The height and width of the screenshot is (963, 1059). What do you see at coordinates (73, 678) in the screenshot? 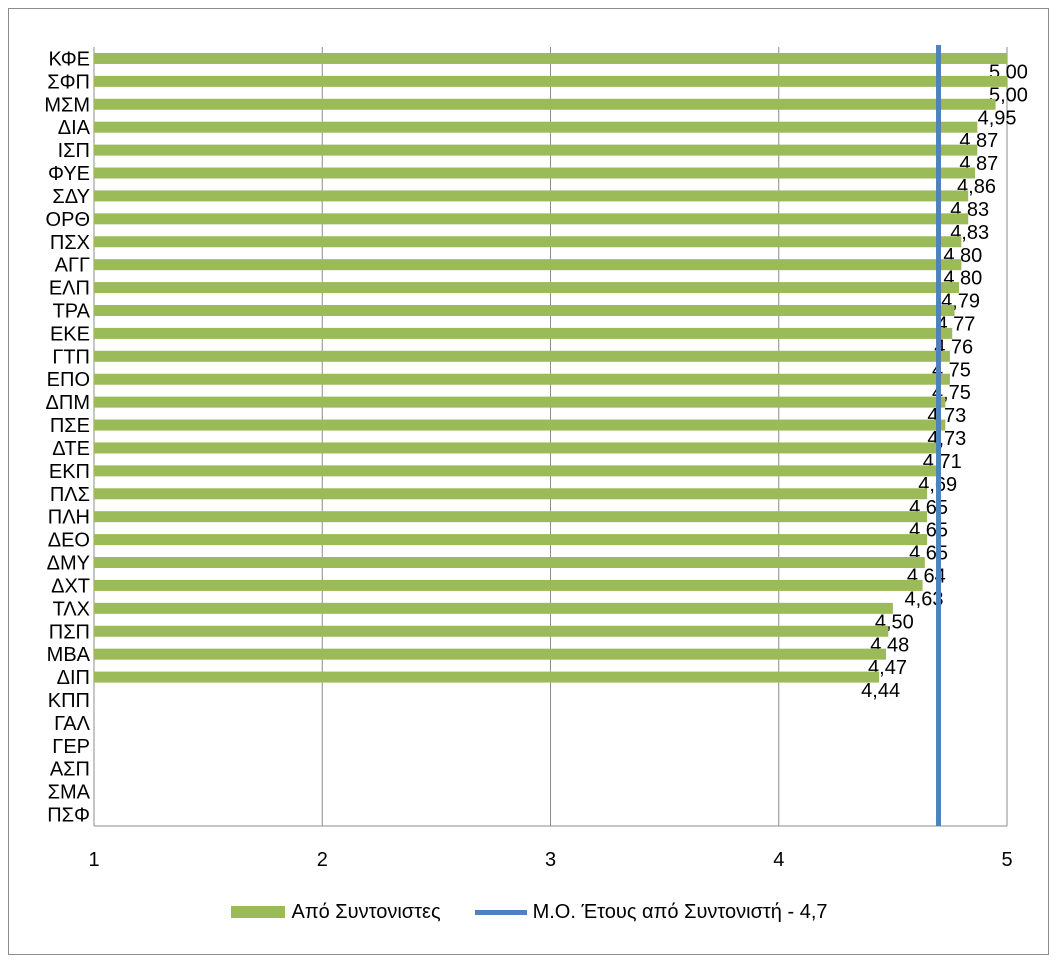
I see `category-label: ΔΙΠ` at bounding box center [73, 678].